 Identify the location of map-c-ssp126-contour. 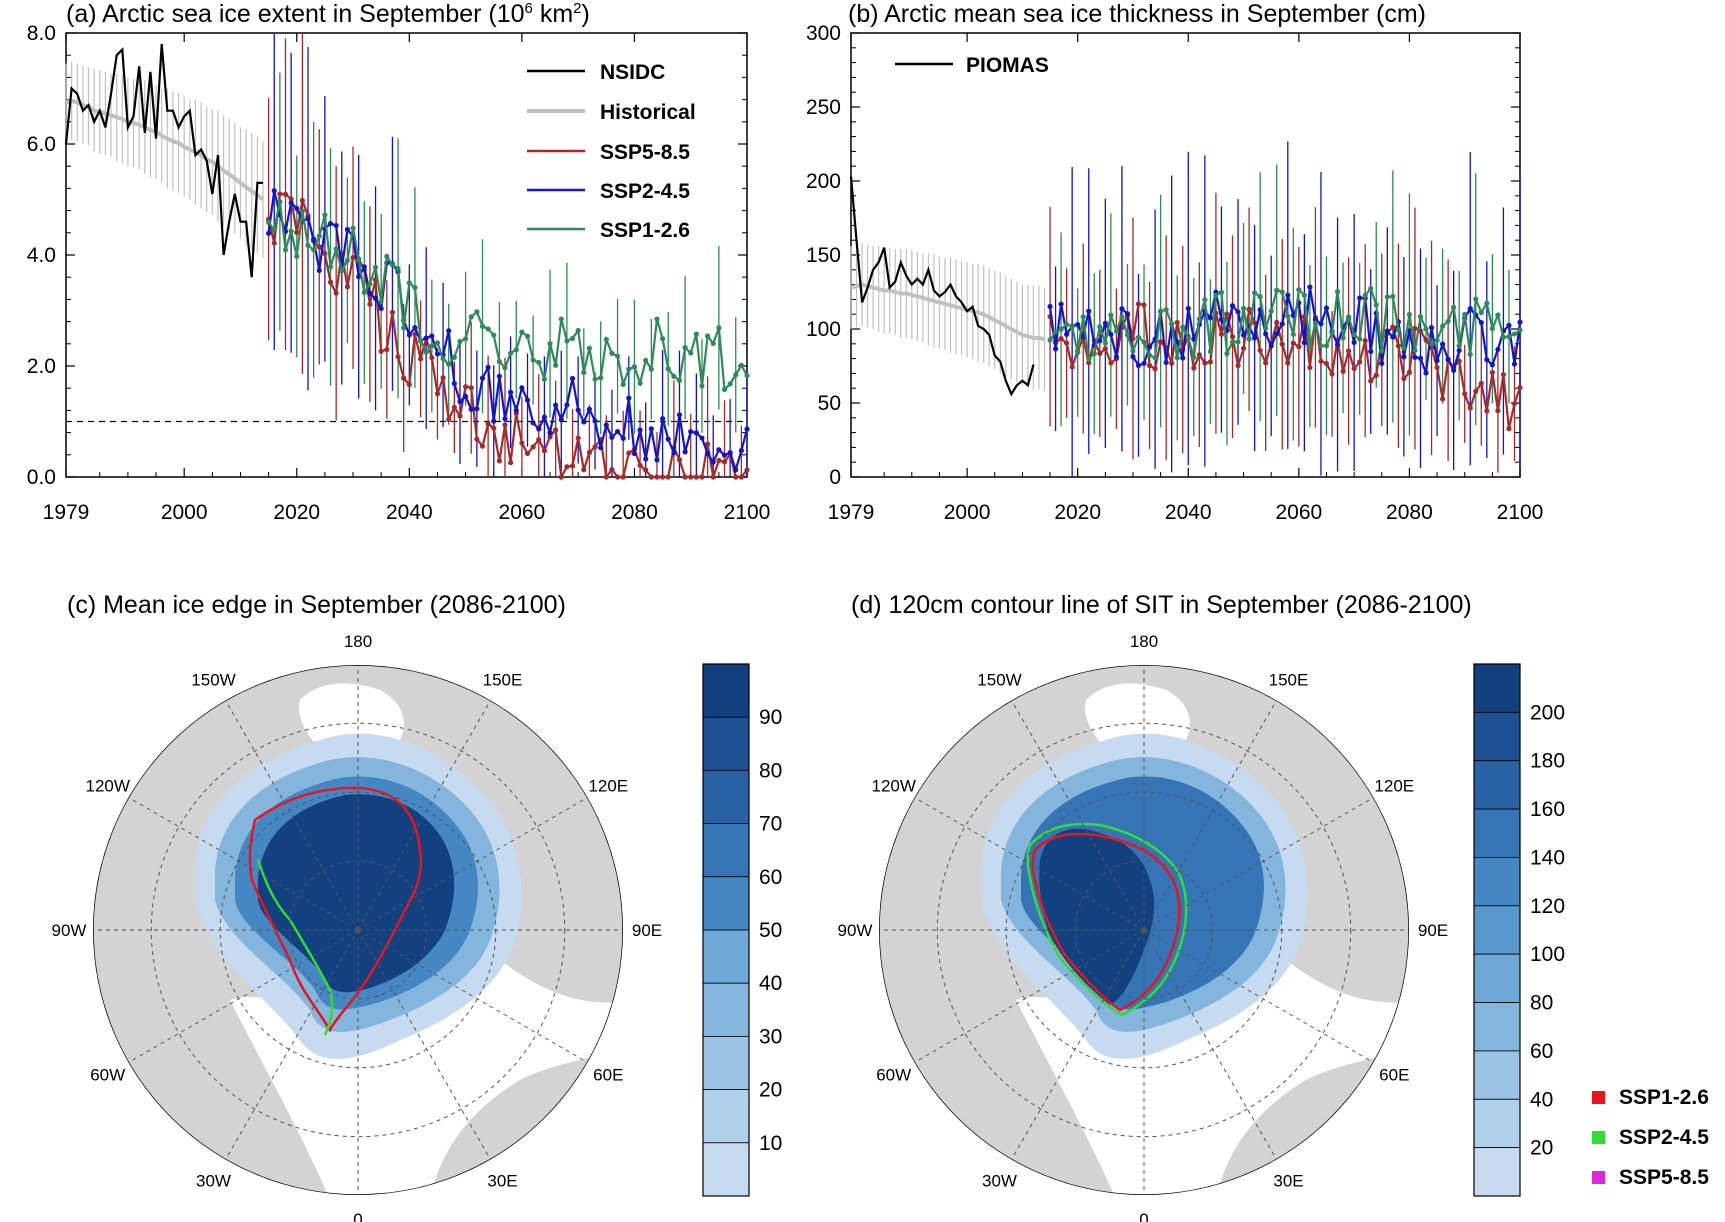
(335, 909).